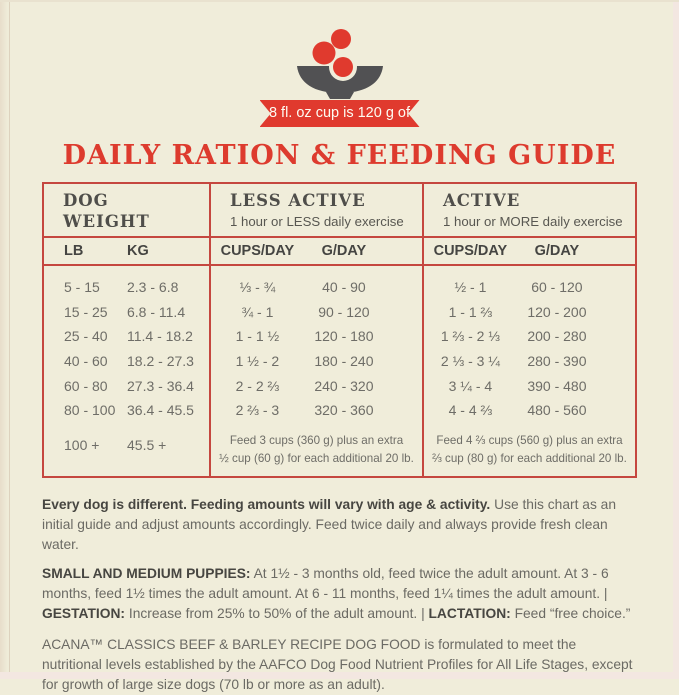 The image size is (679, 695). What do you see at coordinates (557, 361) in the screenshot?
I see `active-g-value: 280 - 390` at bounding box center [557, 361].